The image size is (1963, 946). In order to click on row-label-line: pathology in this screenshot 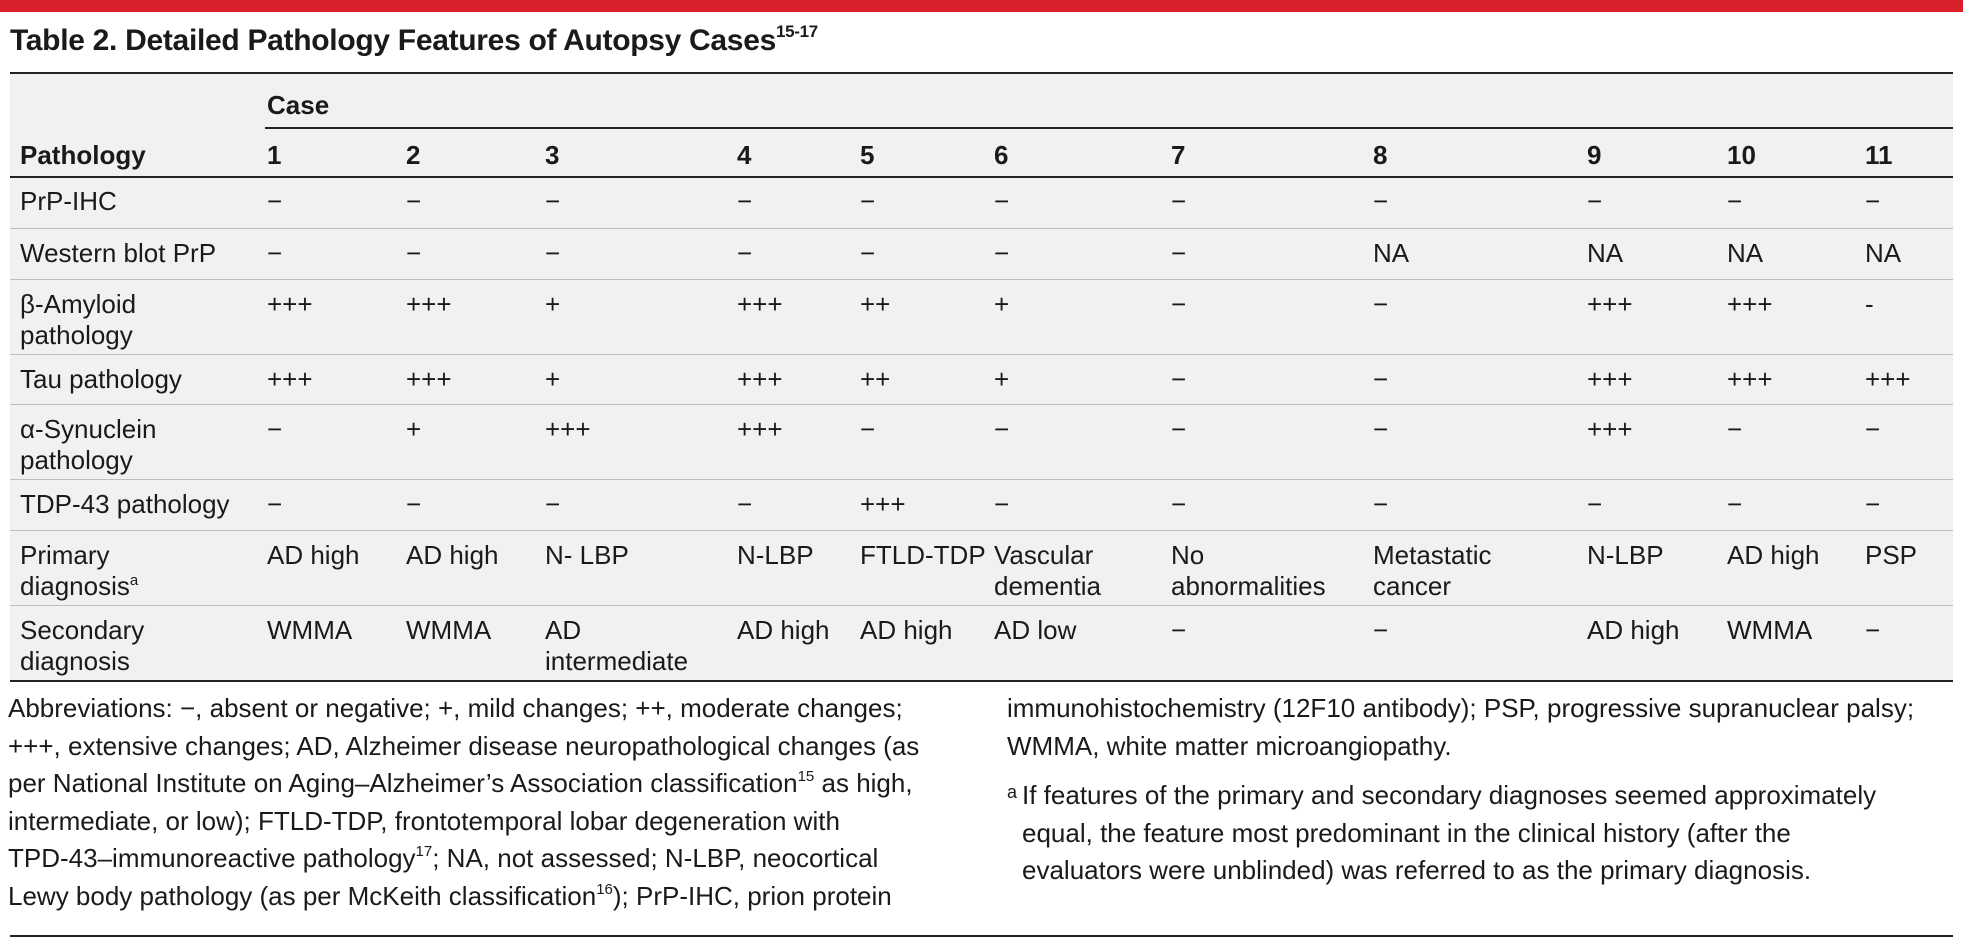, I will do `click(76, 335)`.